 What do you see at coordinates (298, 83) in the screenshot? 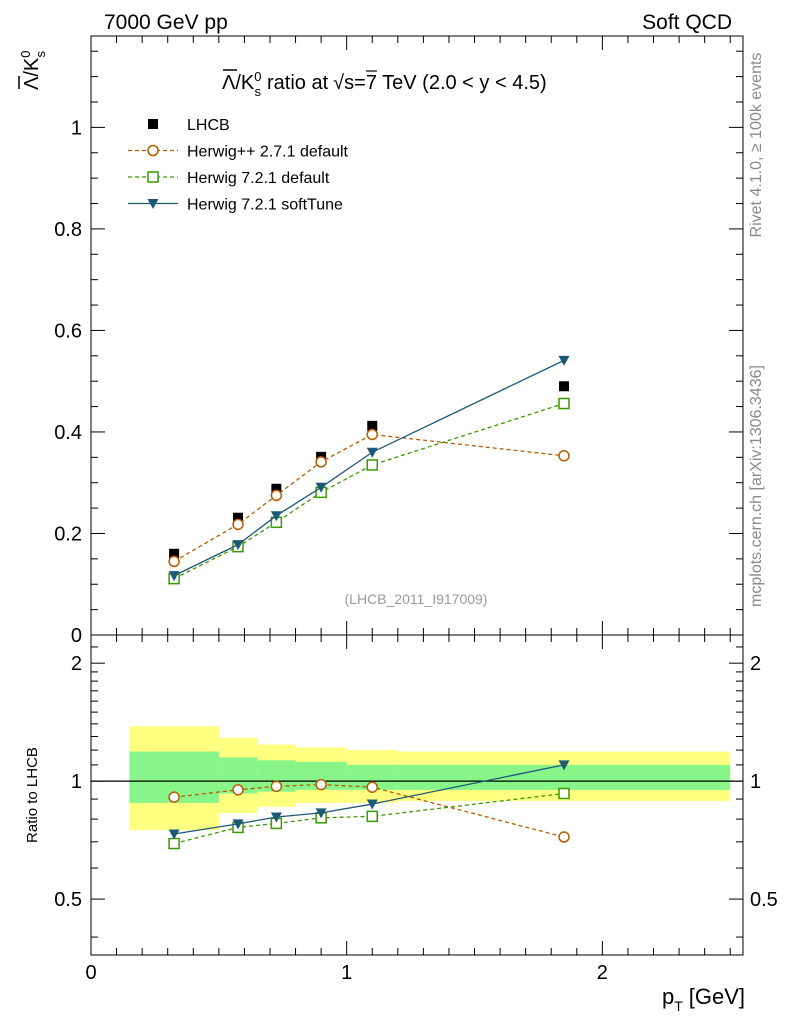
I see `title-rest: ratio at` at bounding box center [298, 83].